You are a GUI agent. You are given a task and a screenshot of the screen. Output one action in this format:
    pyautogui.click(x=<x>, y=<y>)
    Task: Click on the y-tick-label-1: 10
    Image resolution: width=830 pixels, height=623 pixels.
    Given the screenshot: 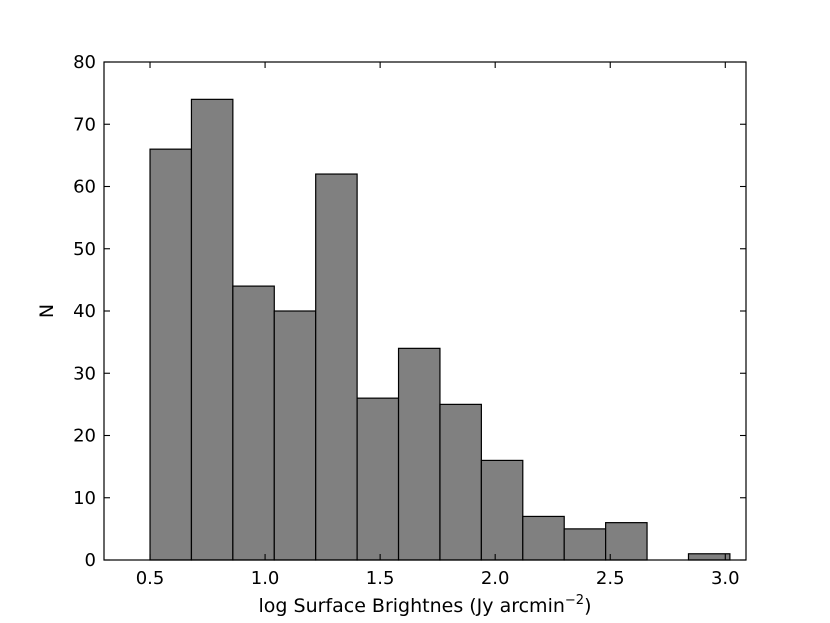 What is the action you would take?
    pyautogui.click(x=84, y=498)
    